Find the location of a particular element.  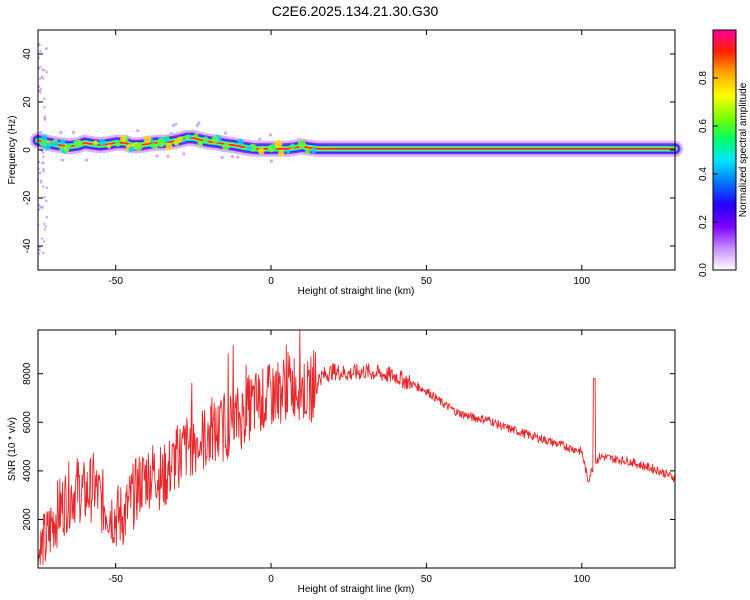

spectrogram-x-tick-label: 100 is located at coordinates (581, 281).